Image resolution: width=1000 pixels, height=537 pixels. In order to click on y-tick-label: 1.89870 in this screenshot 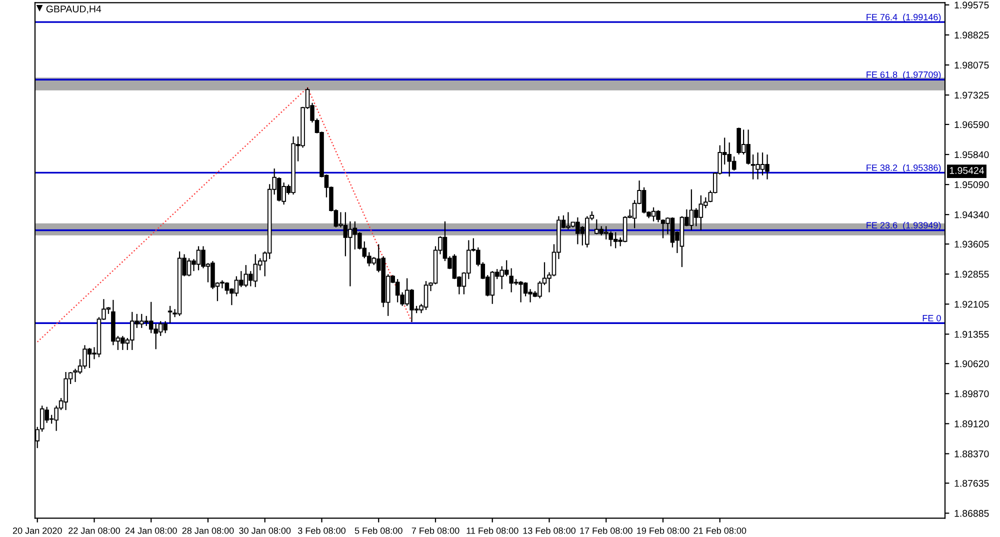, I will do `click(971, 394)`.